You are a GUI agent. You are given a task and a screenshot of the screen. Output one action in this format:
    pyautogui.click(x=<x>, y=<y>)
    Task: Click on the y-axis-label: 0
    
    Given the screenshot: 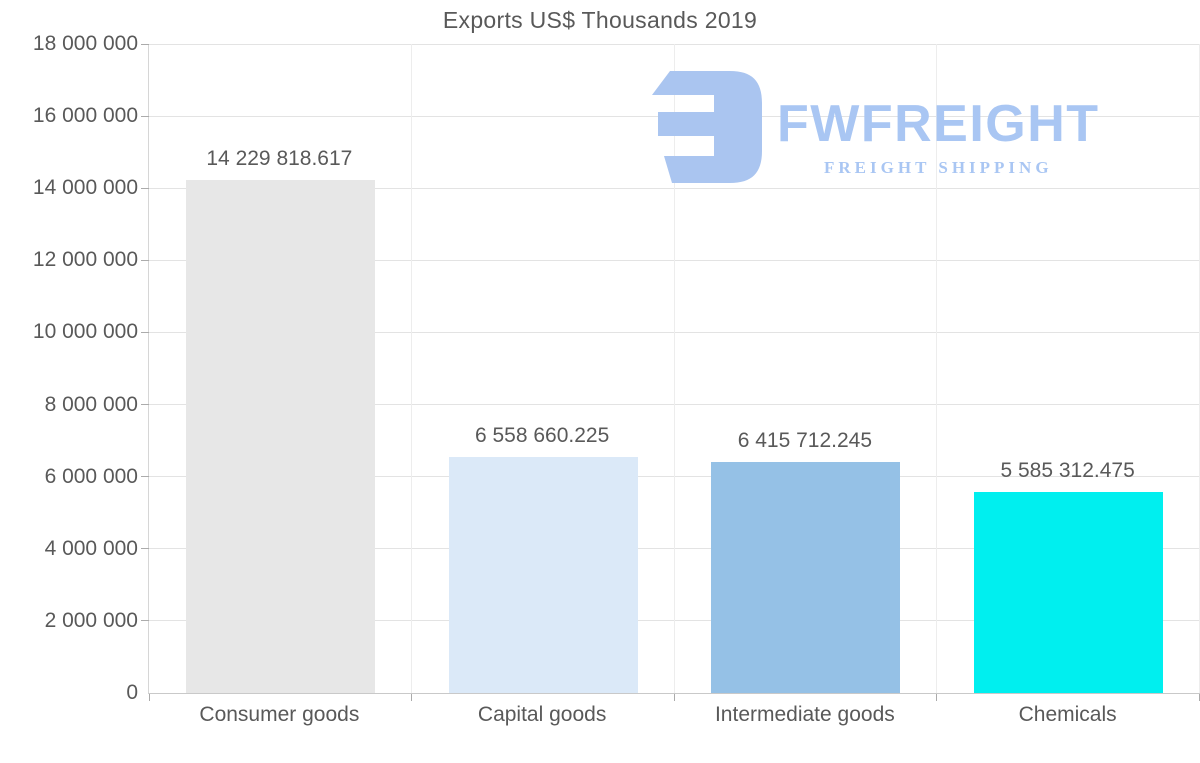 What is the action you would take?
    pyautogui.click(x=132, y=692)
    